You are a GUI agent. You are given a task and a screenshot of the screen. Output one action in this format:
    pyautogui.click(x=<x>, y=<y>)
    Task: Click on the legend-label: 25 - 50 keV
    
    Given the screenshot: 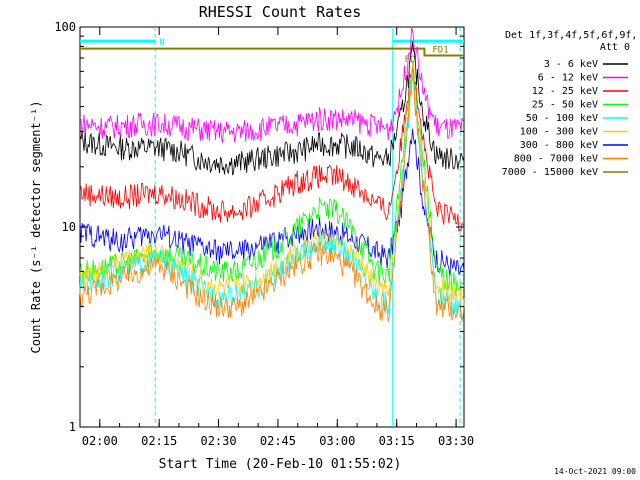 What is the action you would take?
    pyautogui.click(x=565, y=105)
    